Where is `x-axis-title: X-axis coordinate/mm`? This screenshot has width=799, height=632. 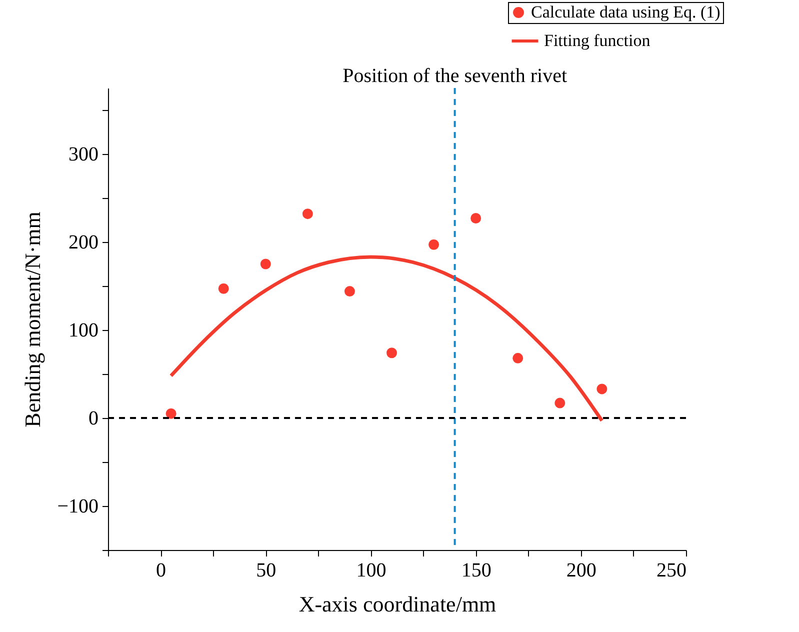
x-axis-title: X-axis coordinate/mm is located at coordinates (397, 604).